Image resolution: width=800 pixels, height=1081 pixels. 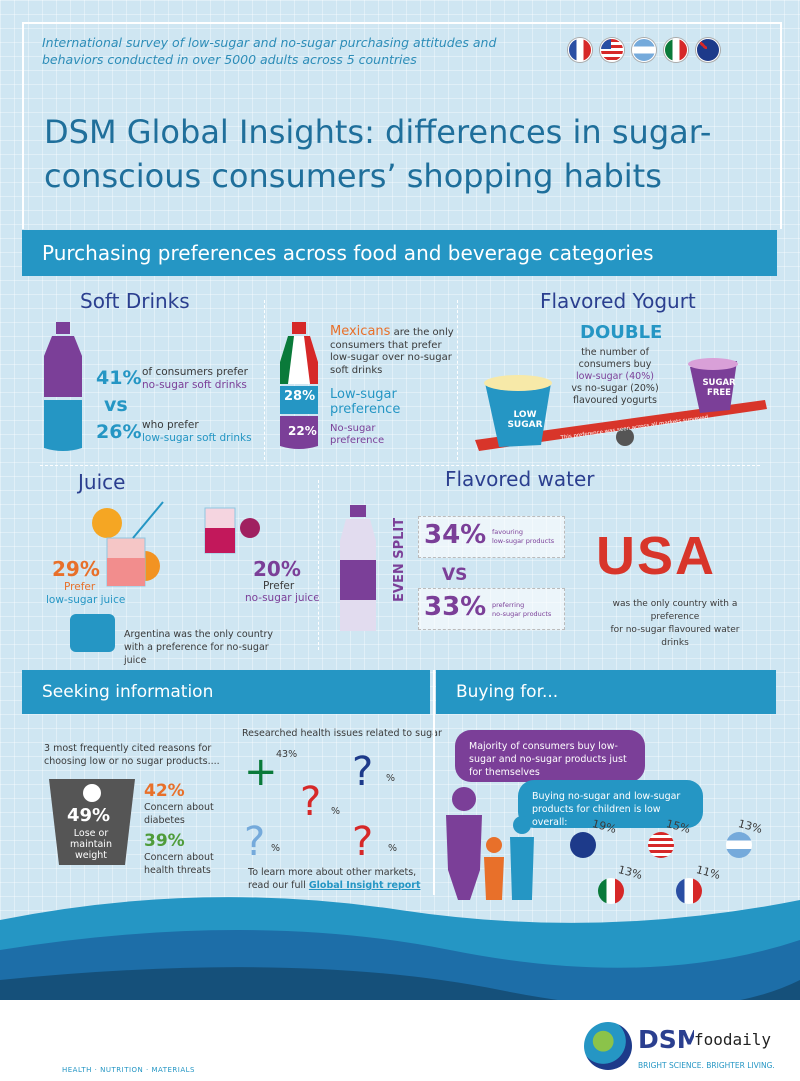 What do you see at coordinates (689, 891) in the screenshot?
I see `fr-flag-icon` at bounding box center [689, 891].